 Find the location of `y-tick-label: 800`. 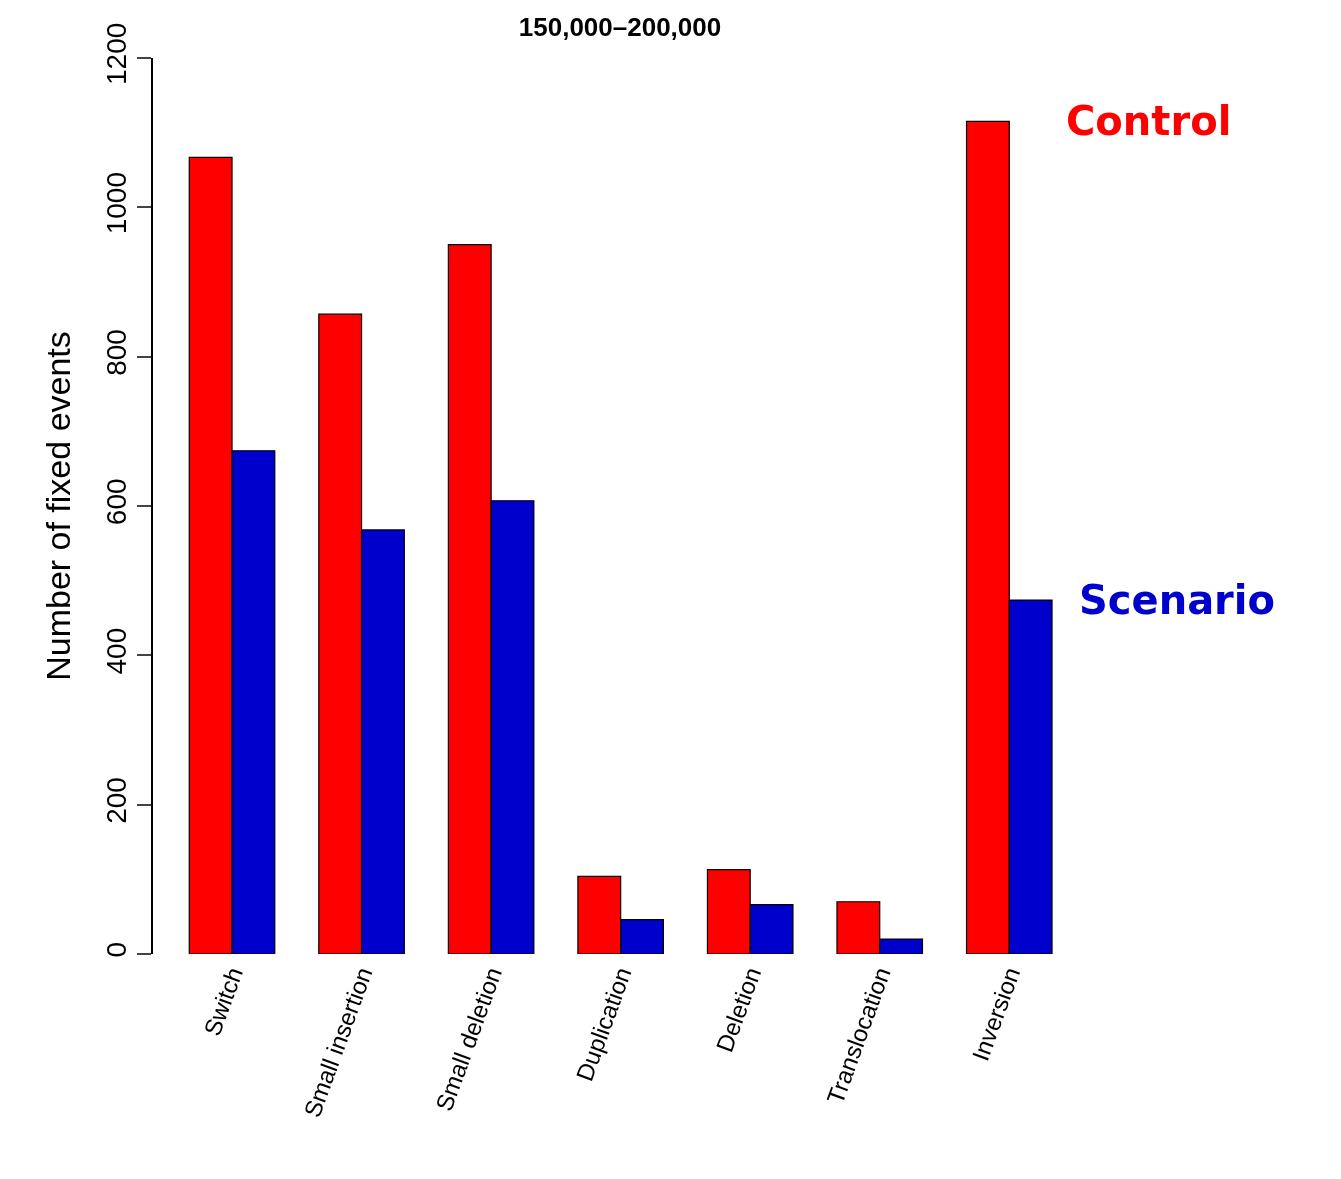

y-tick-label: 800 is located at coordinates (117, 352).